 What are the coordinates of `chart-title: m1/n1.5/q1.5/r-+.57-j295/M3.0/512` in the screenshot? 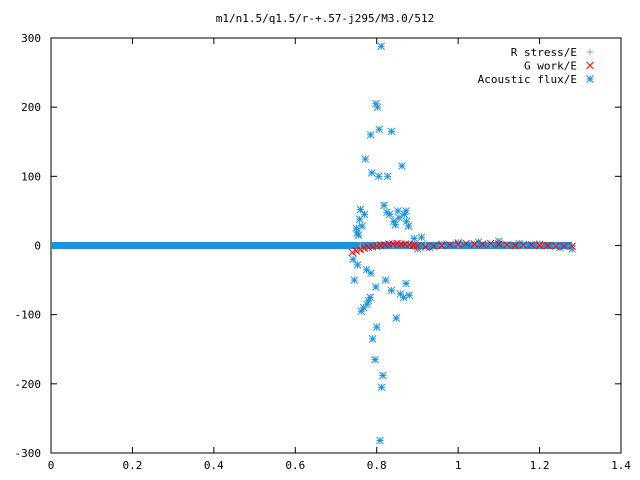 It's located at (325, 18).